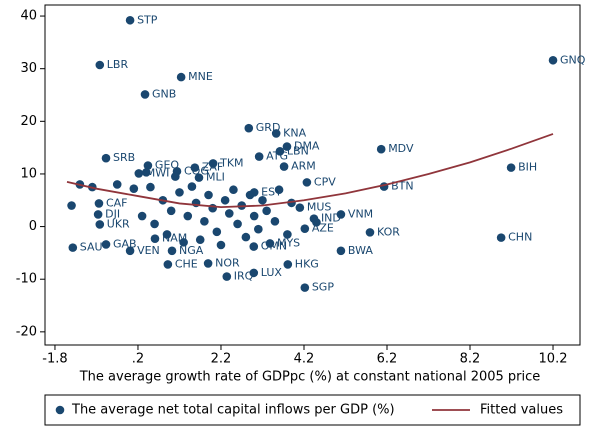 This screenshot has height=443, width=592. What do you see at coordinates (331, 218) in the screenshot?
I see `point-label: IND` at bounding box center [331, 218].